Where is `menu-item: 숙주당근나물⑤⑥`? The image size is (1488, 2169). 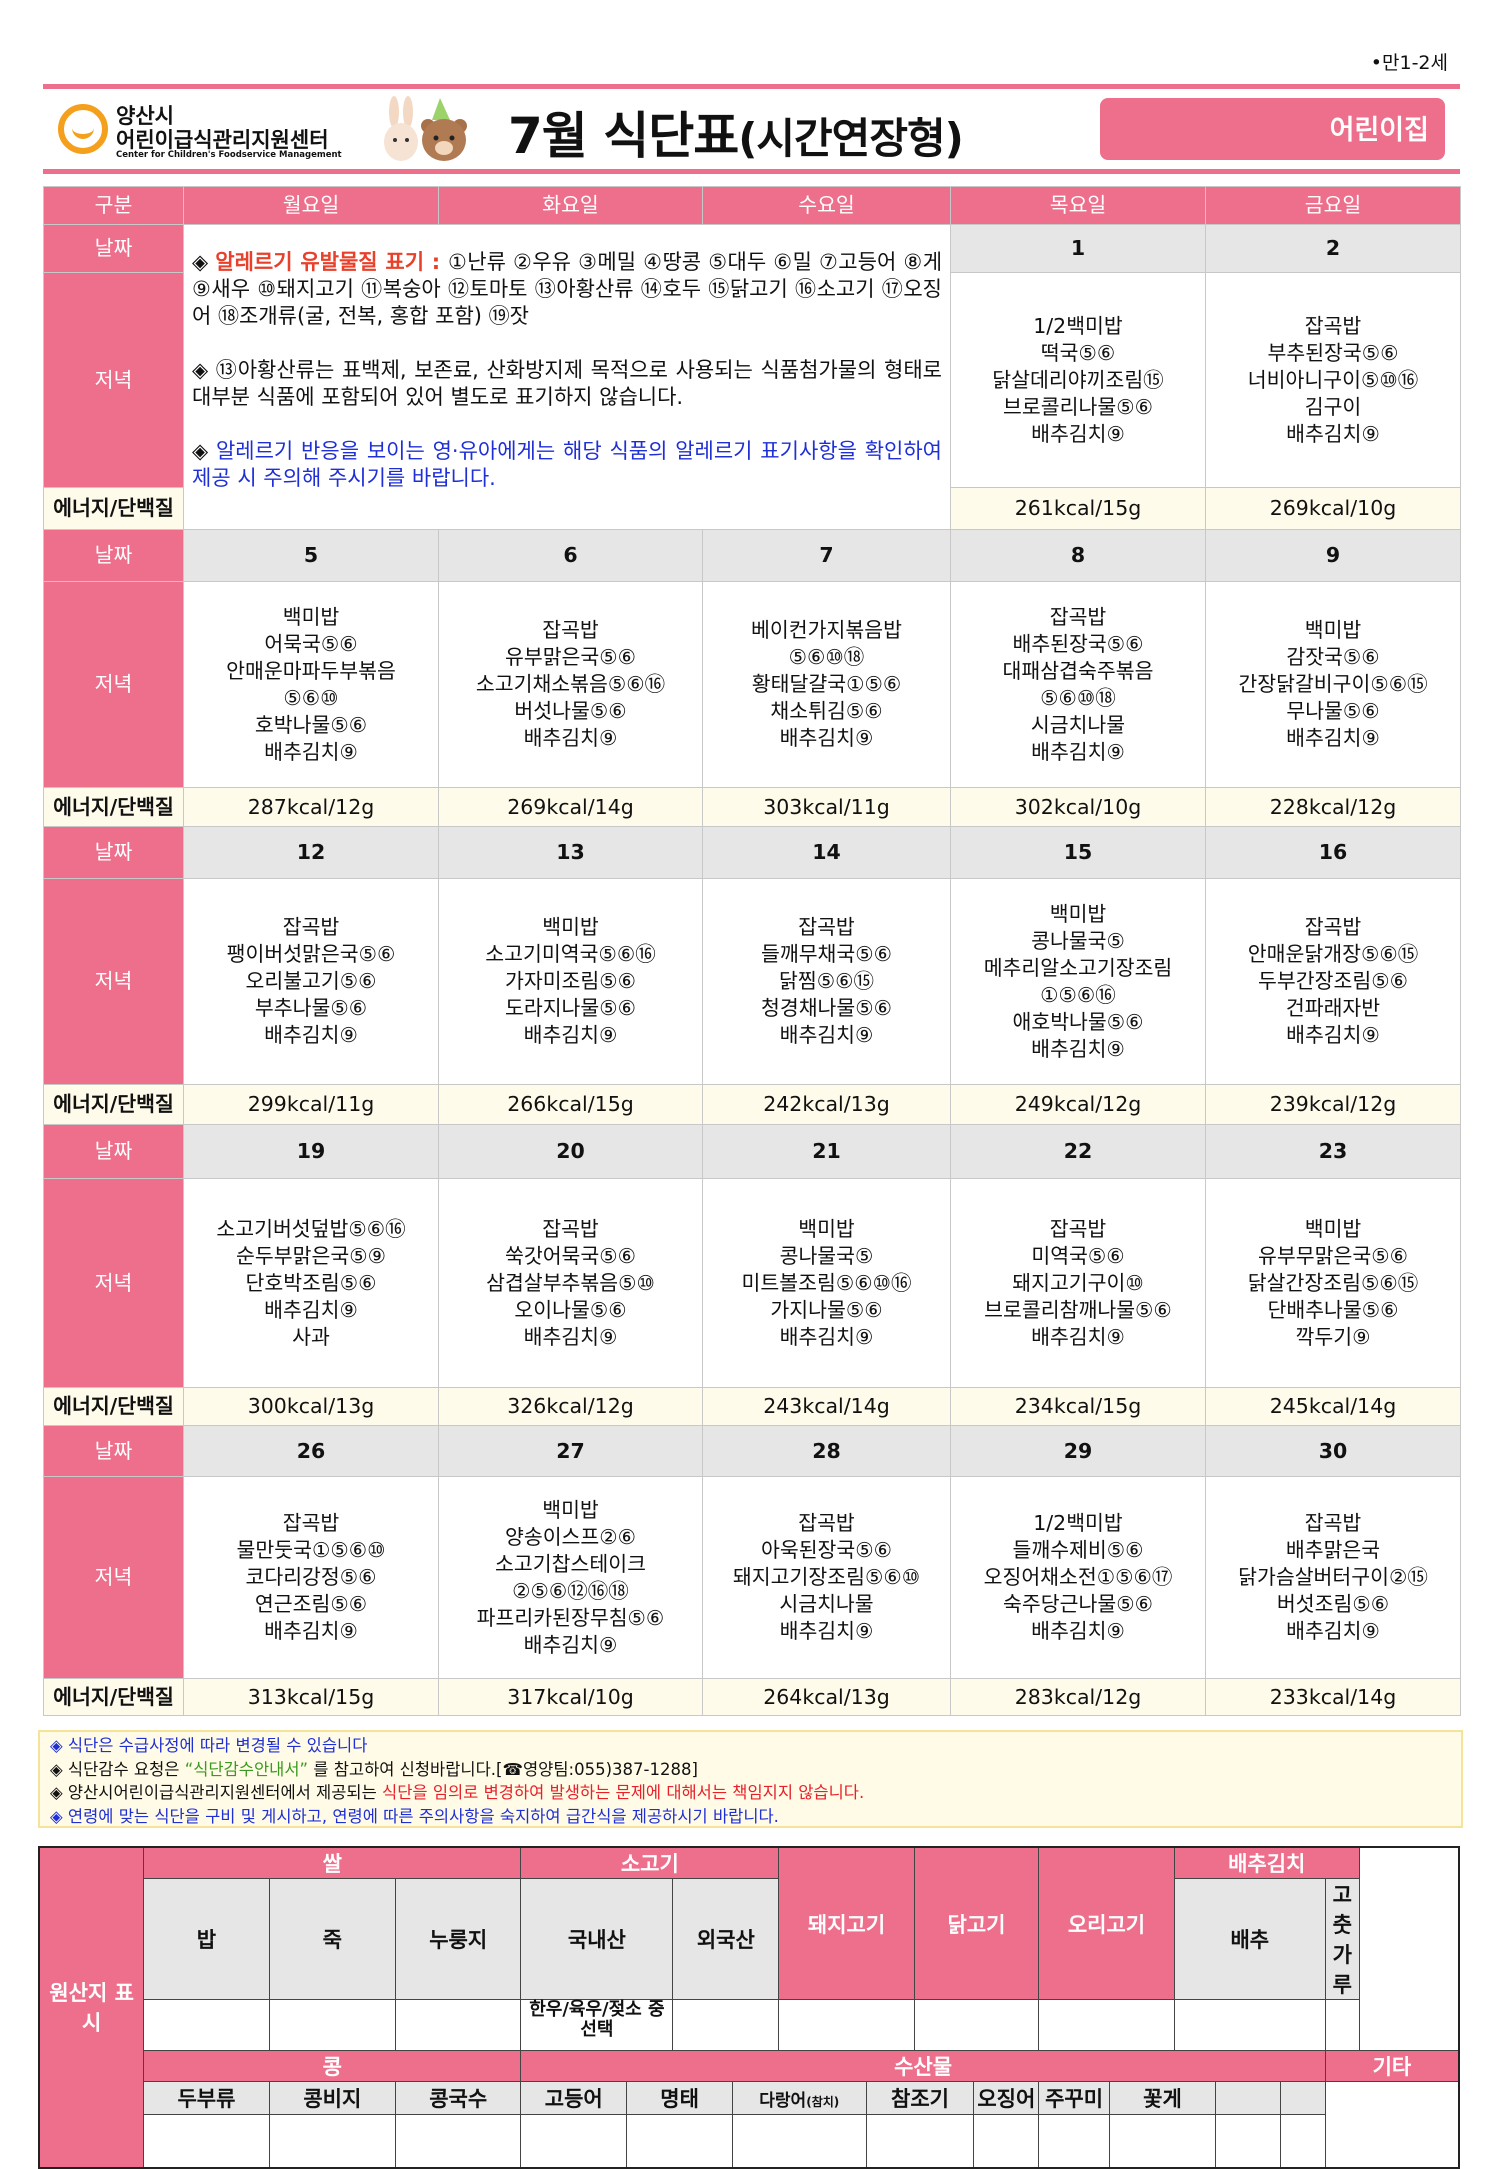
menu-item: 숙주당근나물⑤⑥ is located at coordinates (1078, 1604).